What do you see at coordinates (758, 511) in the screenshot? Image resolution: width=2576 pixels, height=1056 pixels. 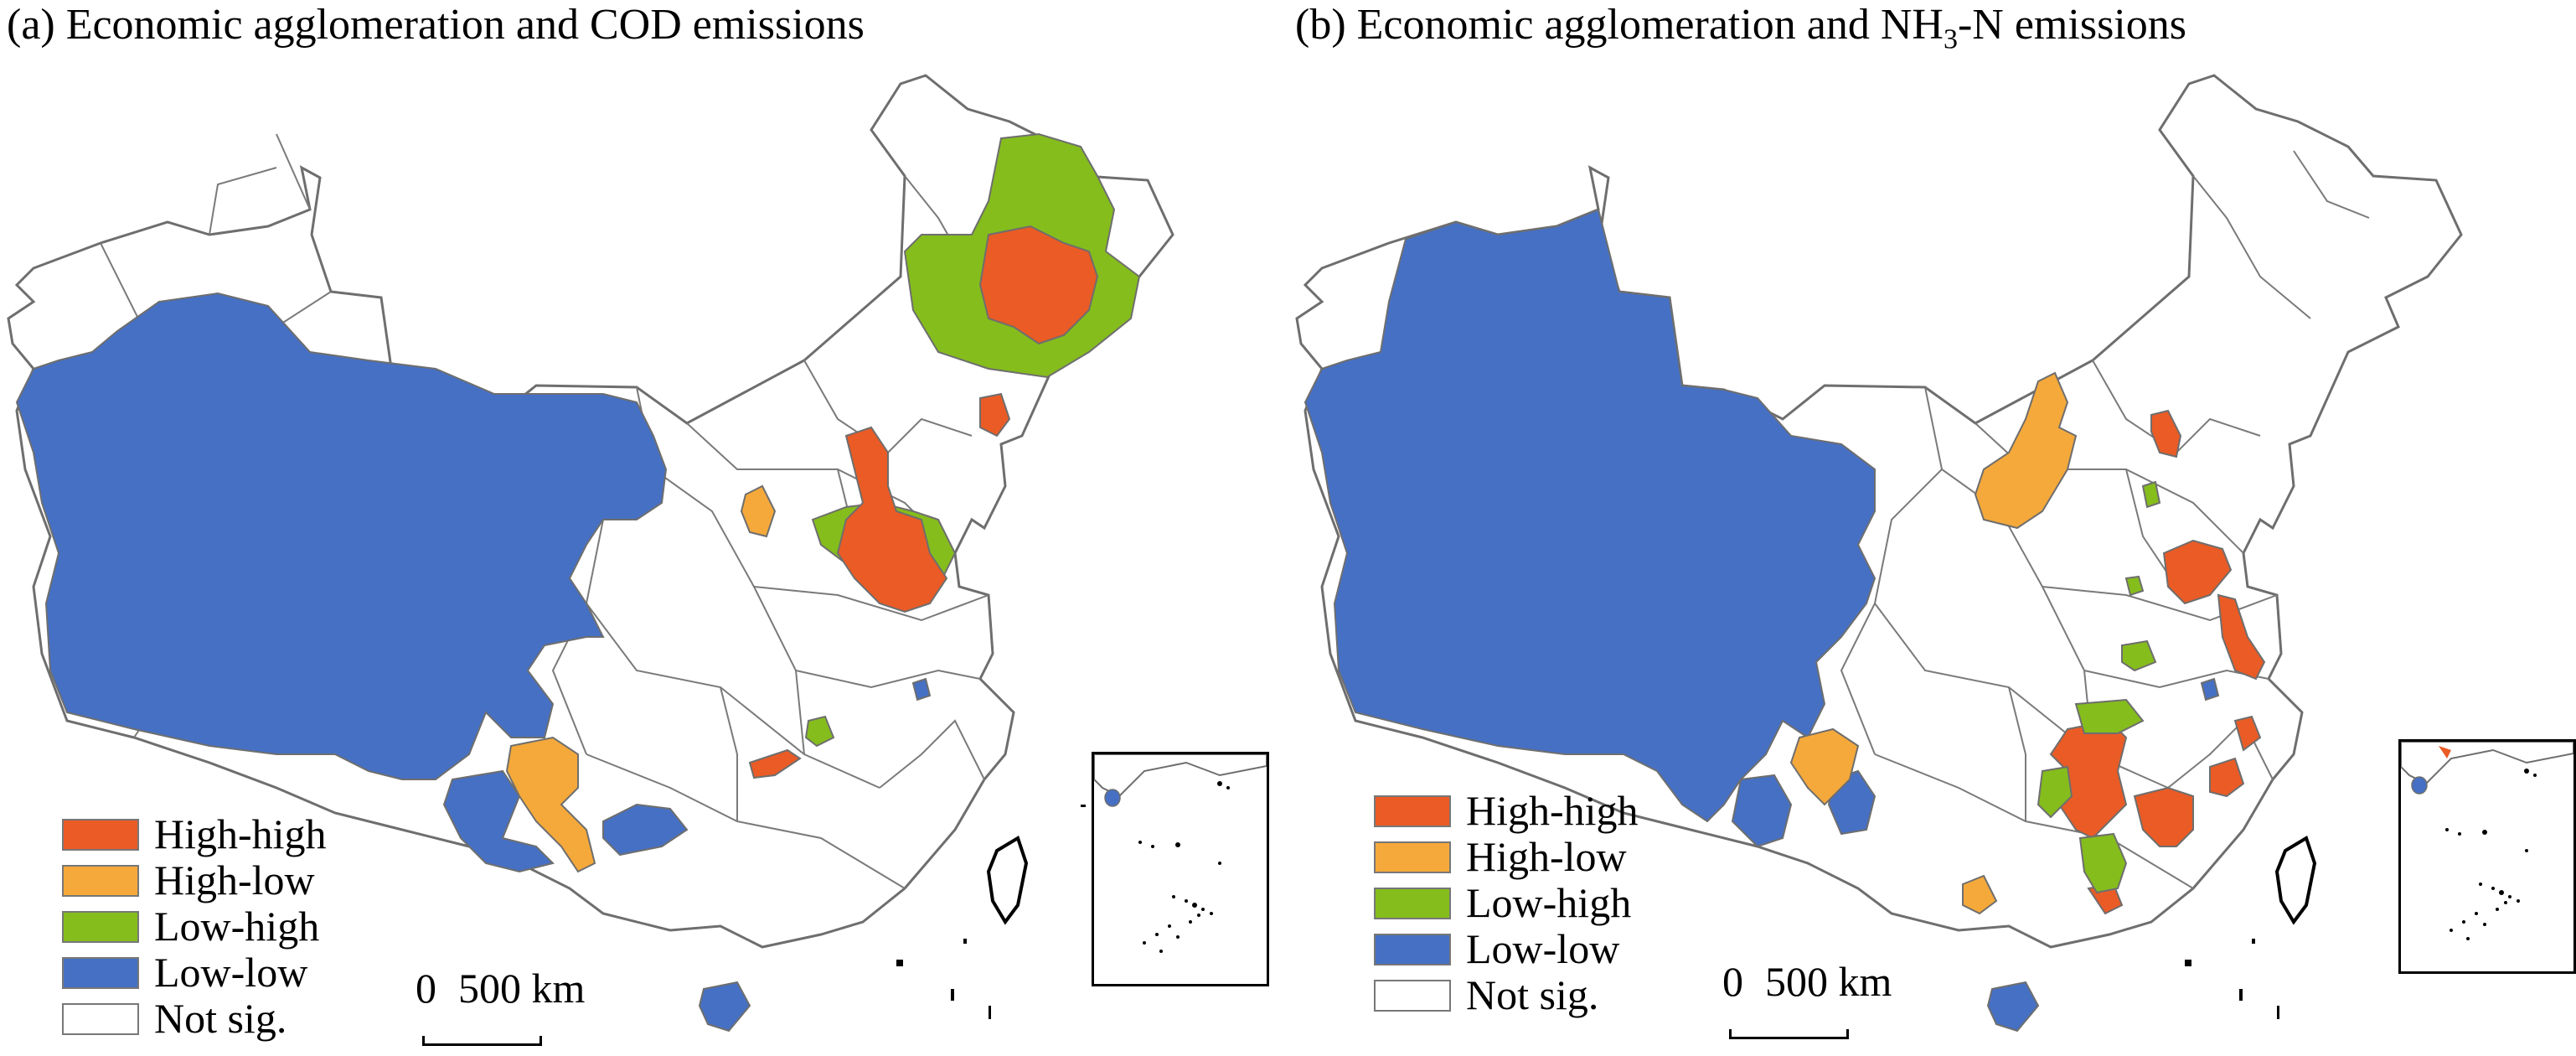 I see `high-low-shanxi` at bounding box center [758, 511].